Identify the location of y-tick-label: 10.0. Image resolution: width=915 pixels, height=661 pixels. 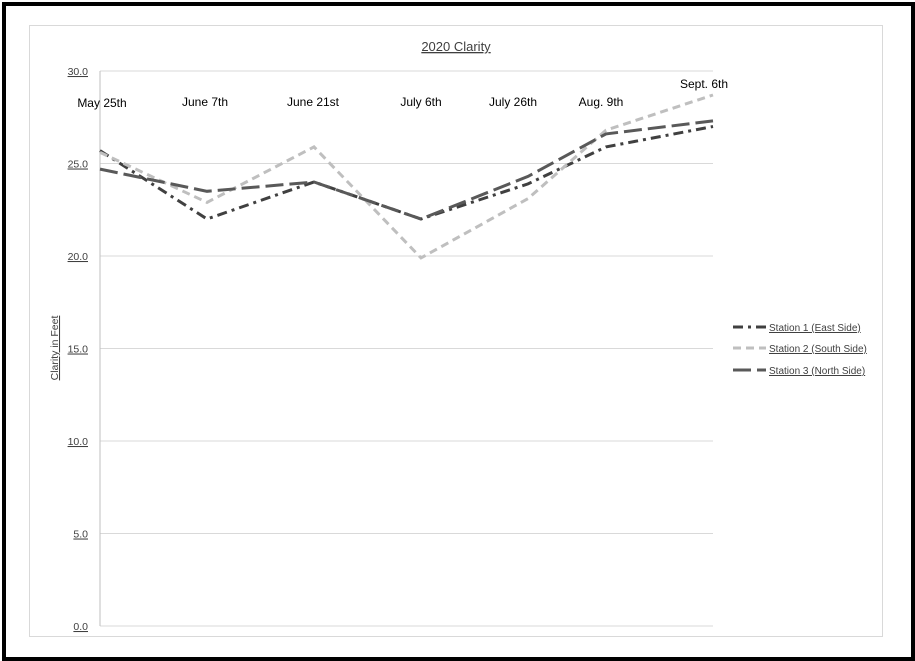
(78, 442).